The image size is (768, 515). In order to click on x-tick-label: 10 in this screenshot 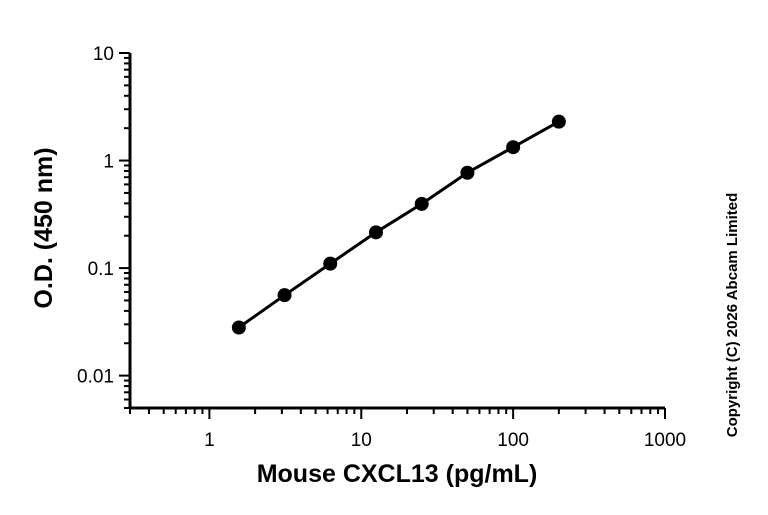, I will do `click(361, 440)`.